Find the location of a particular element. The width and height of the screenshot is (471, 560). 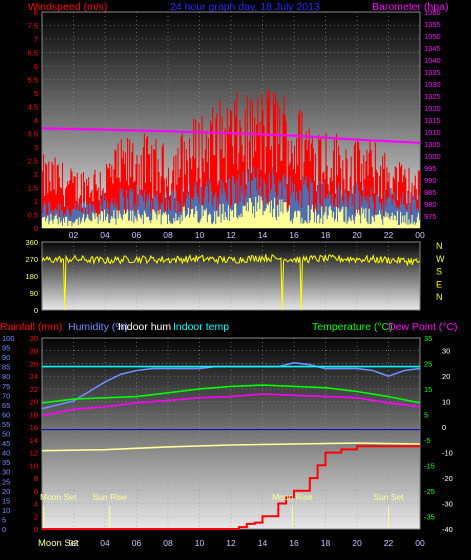

barometer-y-tick-label: 1005 is located at coordinates (432, 144).